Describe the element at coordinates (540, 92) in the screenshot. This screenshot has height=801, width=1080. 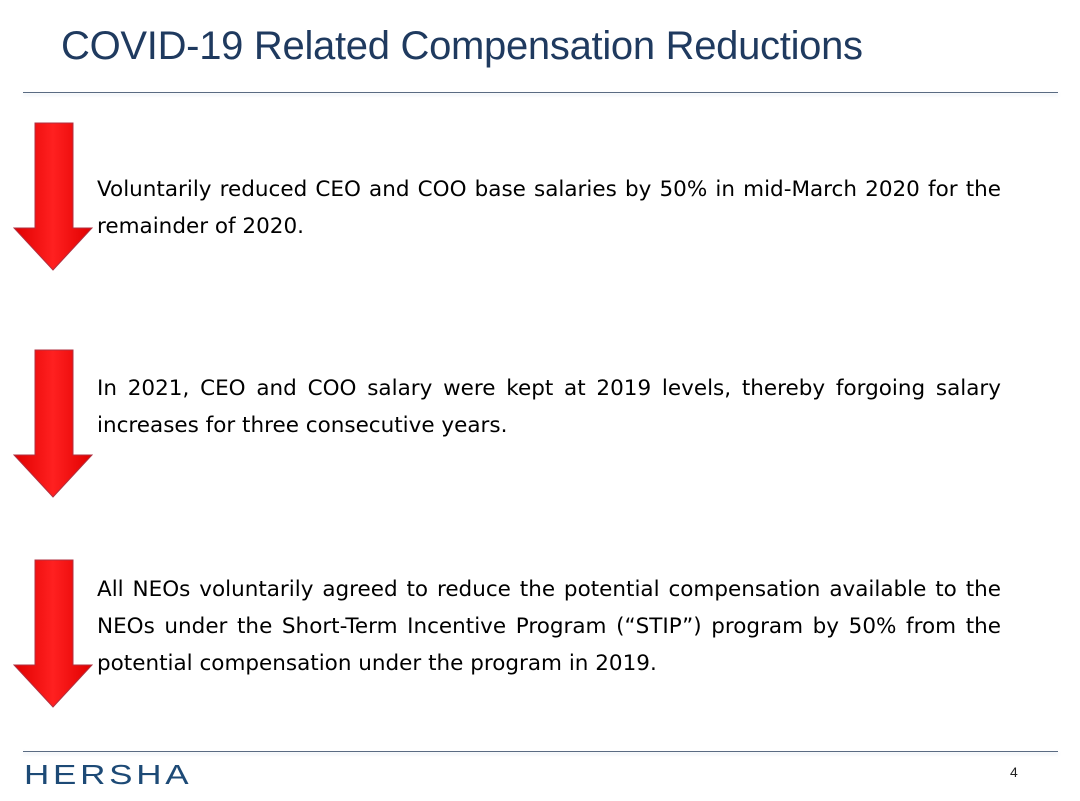
I see `title-divider` at that location.